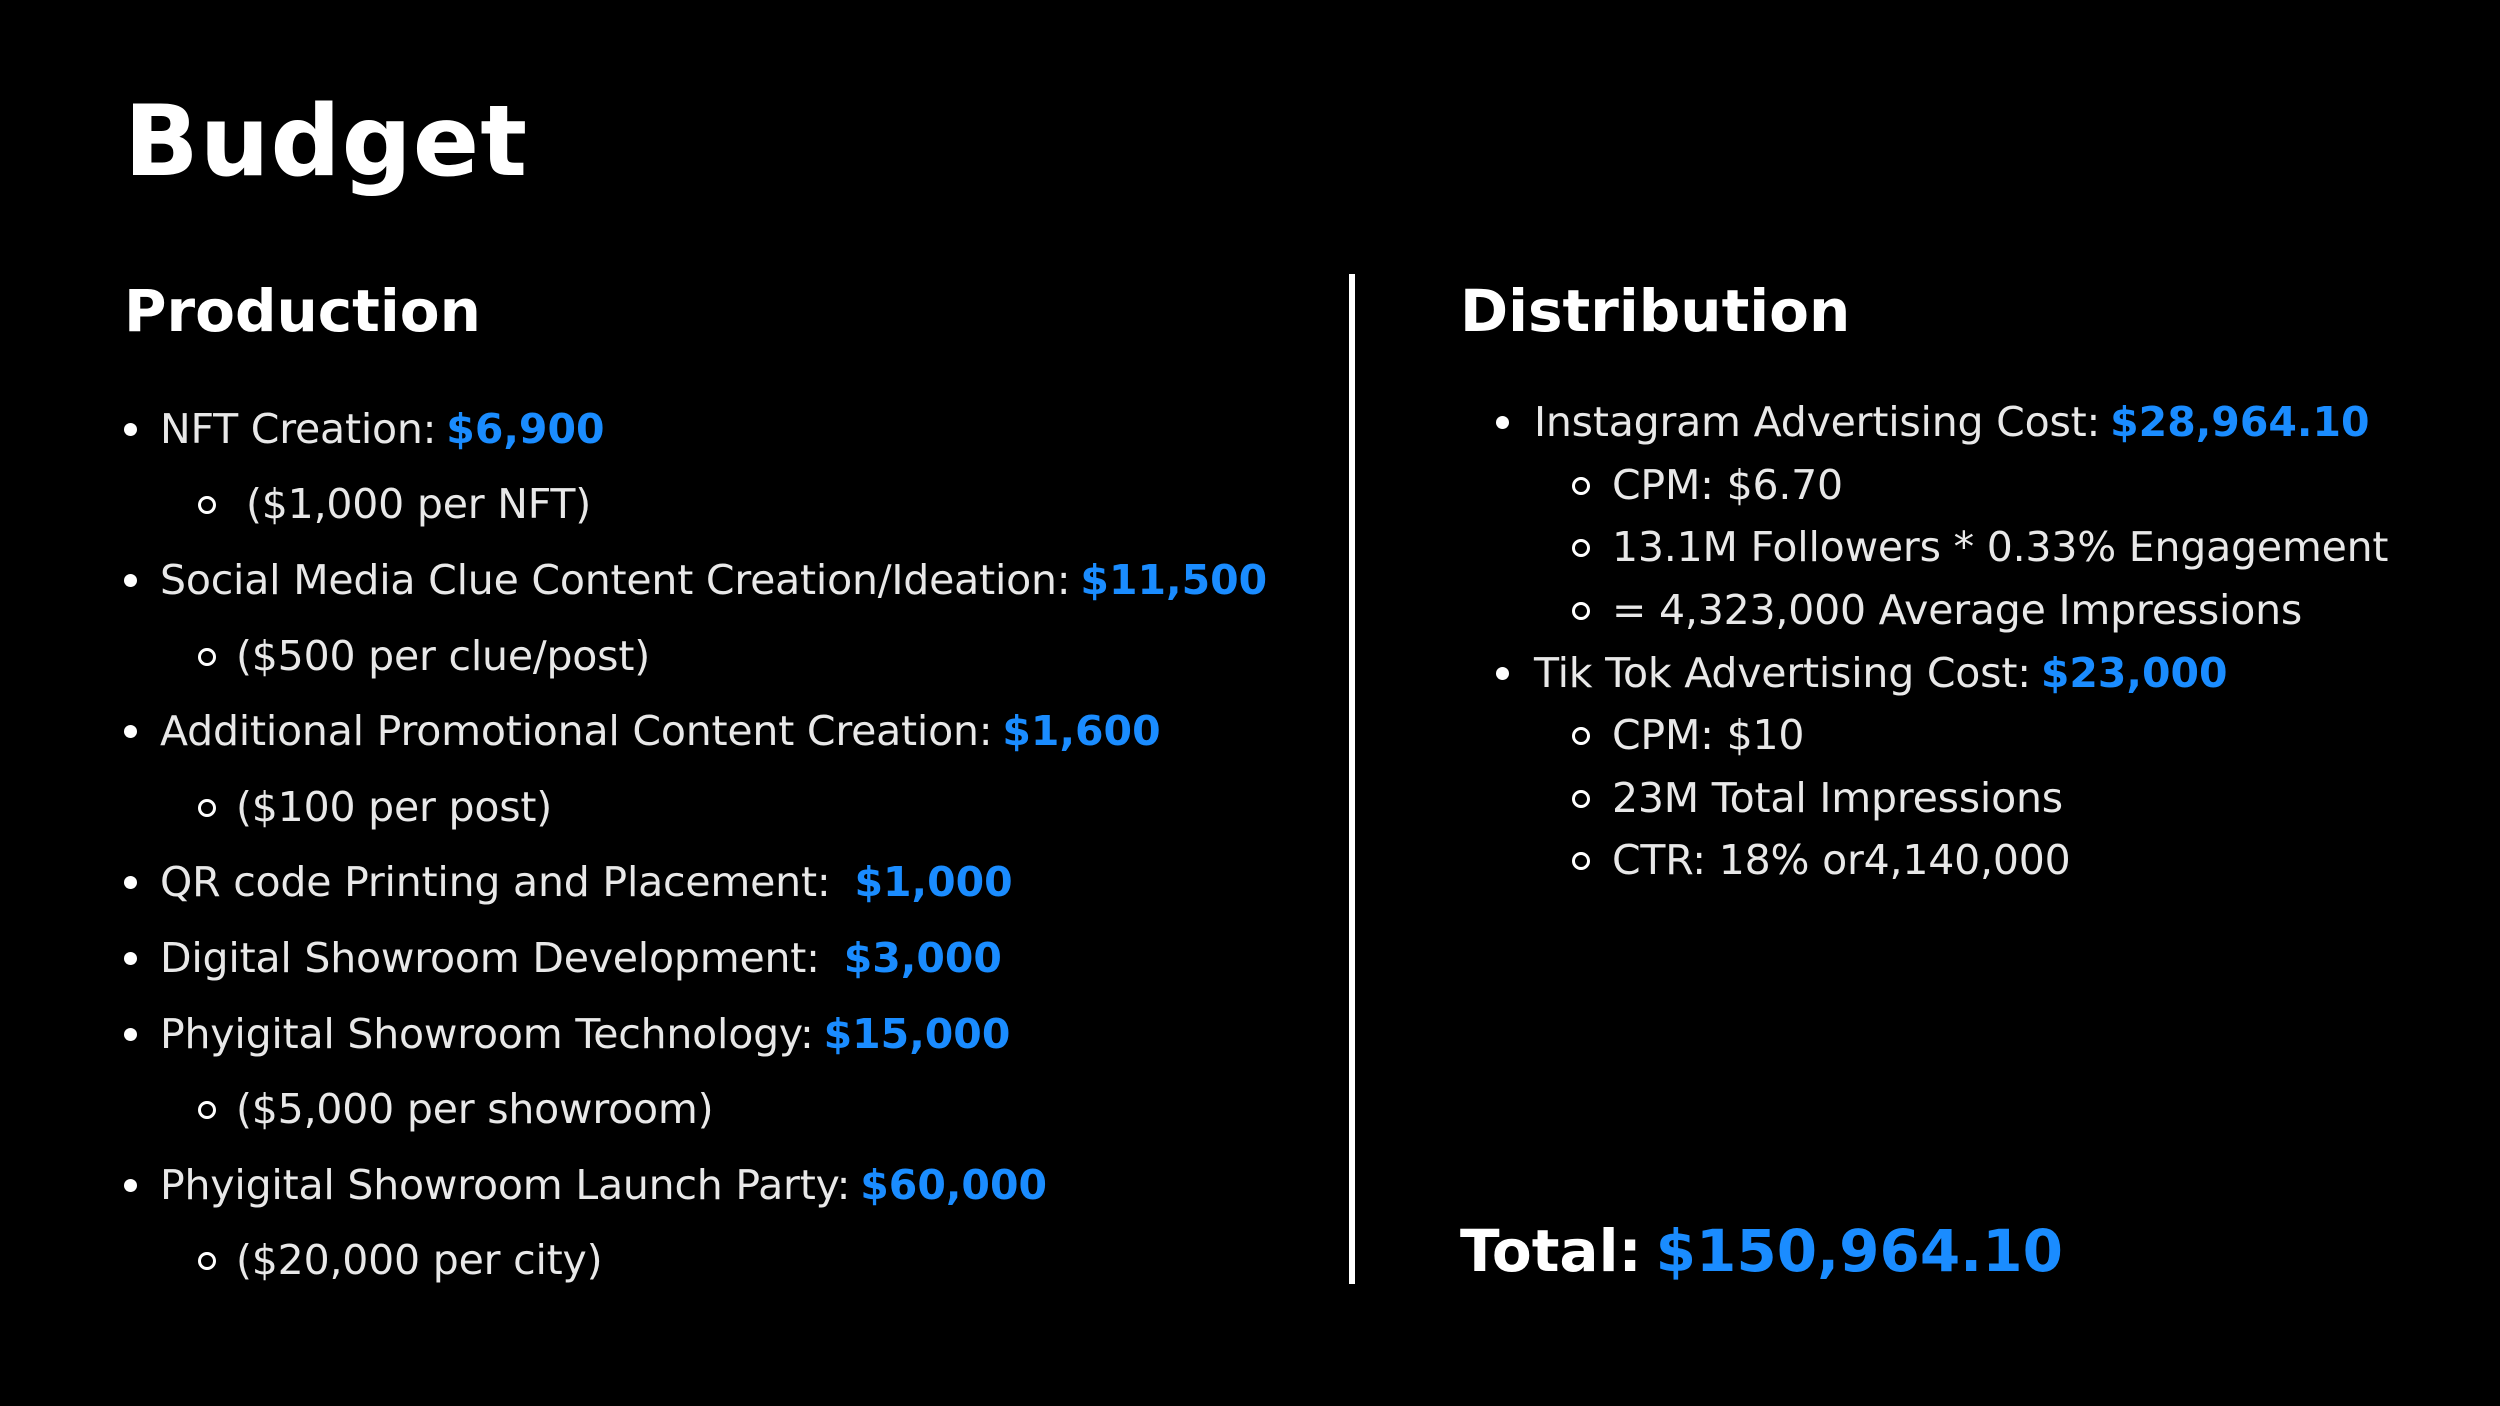 The height and width of the screenshot is (1406, 2500). Describe the element at coordinates (724, 656) in the screenshot. I see `production-subitem-social-media-clue: ($500 per clue/post)` at that location.